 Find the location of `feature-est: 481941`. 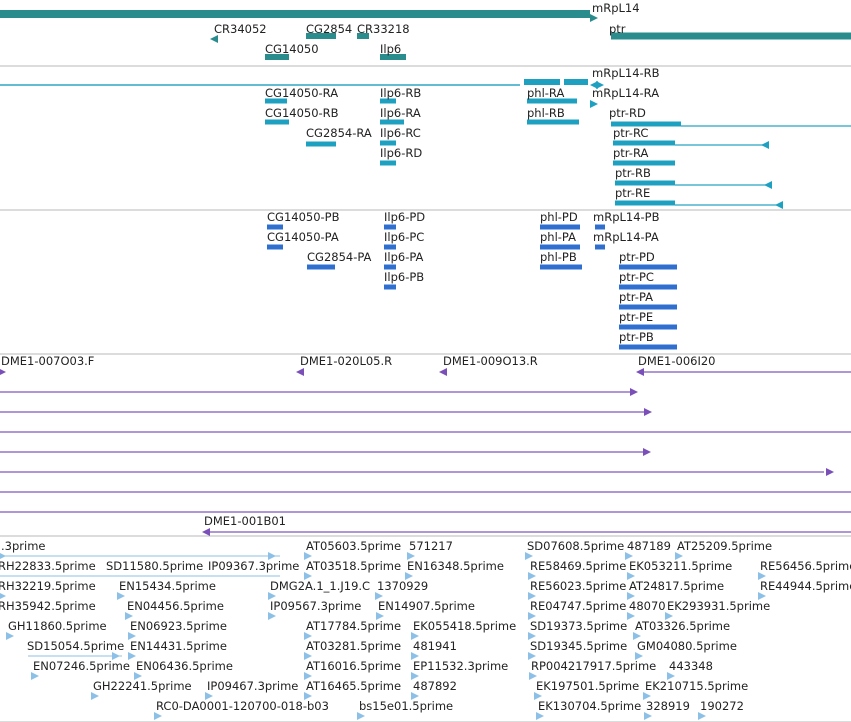

feature-est: 481941 is located at coordinates (434, 649).